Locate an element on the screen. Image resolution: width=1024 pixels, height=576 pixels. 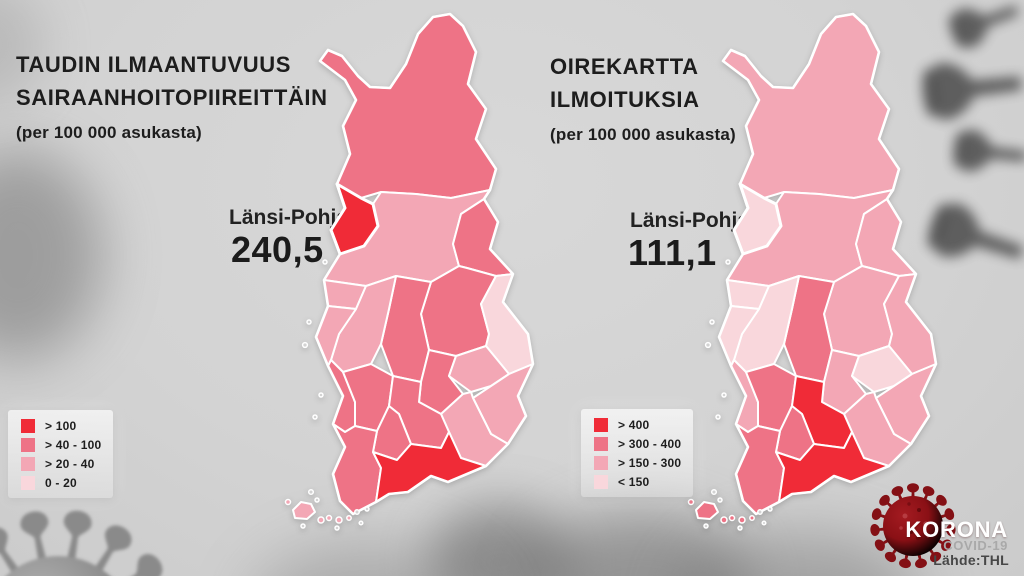
virus-gray-icon is located at coordinates (84, 542).